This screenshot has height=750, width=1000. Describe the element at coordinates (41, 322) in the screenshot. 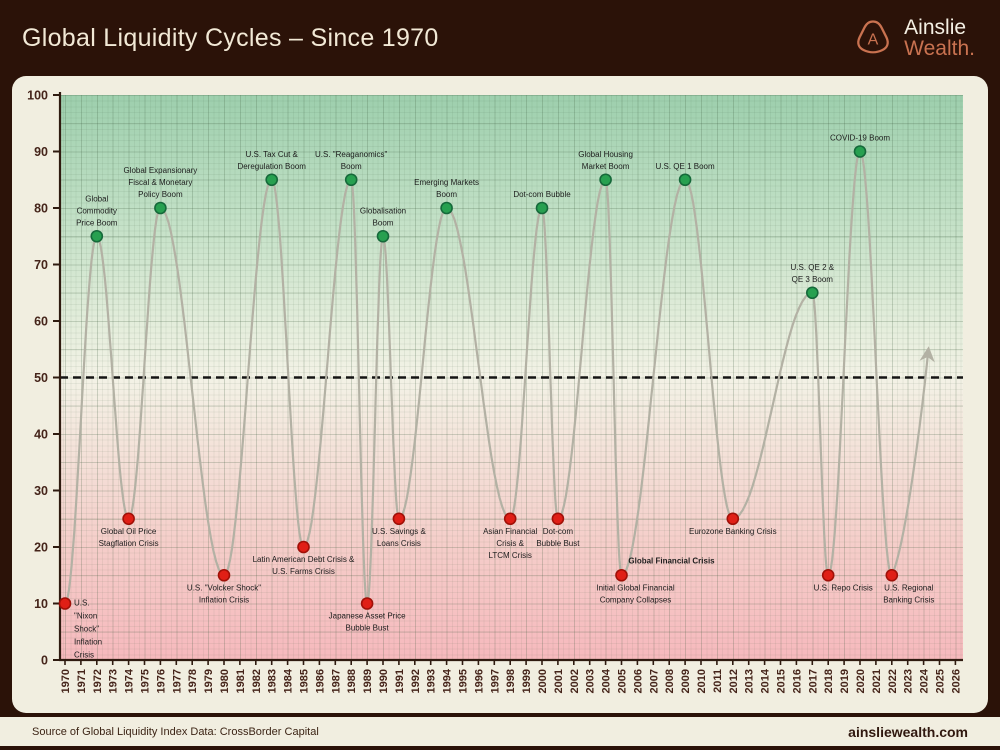

I see `y-tick-label: 60` at that location.